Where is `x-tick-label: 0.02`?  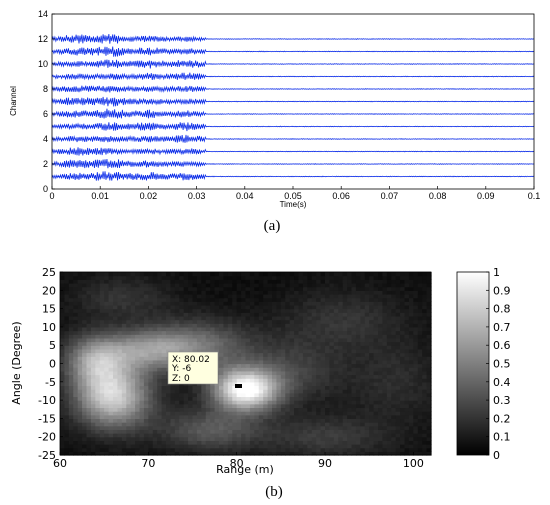
x-tick-label: 0.02 is located at coordinates (149, 196).